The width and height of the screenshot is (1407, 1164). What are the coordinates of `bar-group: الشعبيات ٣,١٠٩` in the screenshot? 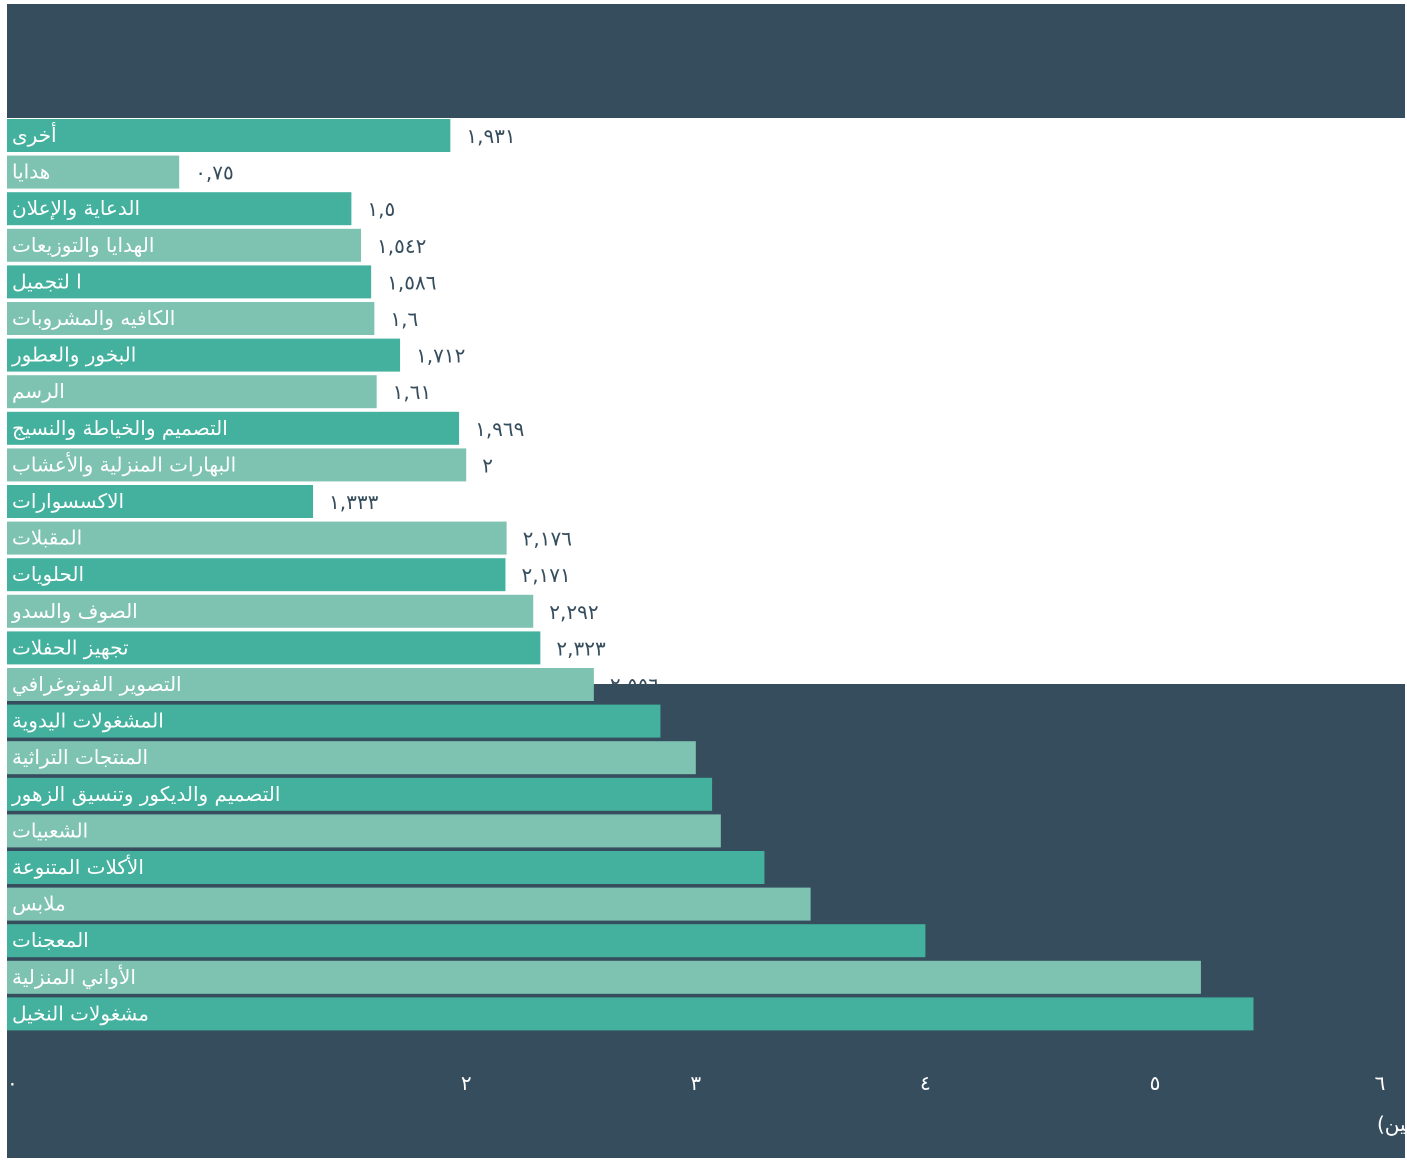 It's located at (396, 831).